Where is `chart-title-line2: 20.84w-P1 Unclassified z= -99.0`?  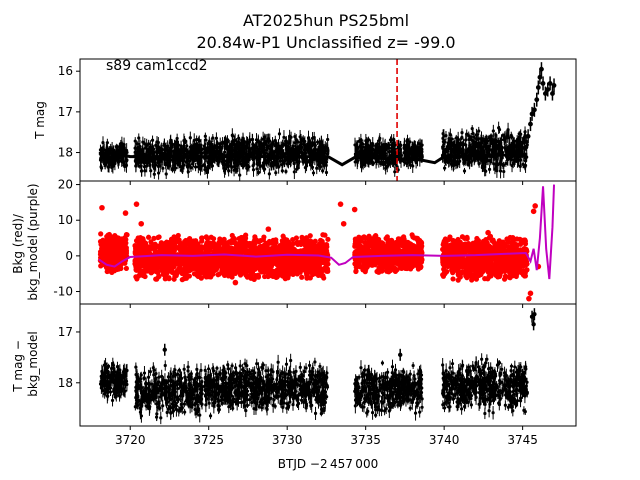
chart-title-line2: 20.84w-P1 Unclassified z= -99.0 is located at coordinates (325, 42).